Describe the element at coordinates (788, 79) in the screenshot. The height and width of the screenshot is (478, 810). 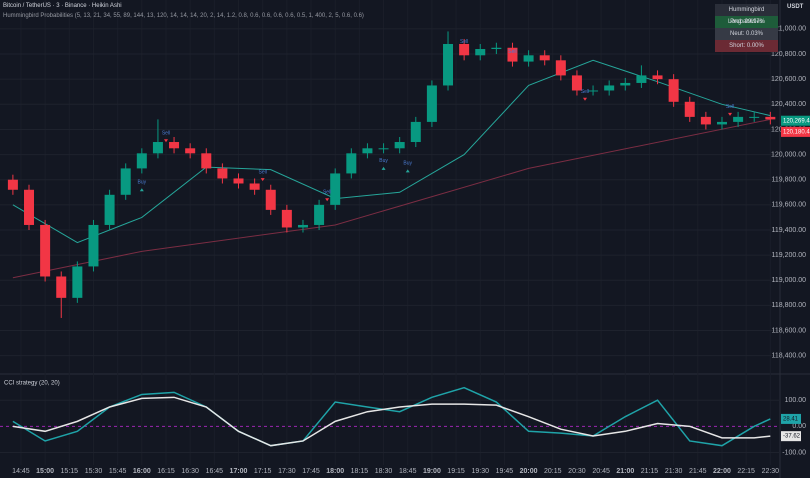
I see `y-tick-label: 120,600.00` at that location.